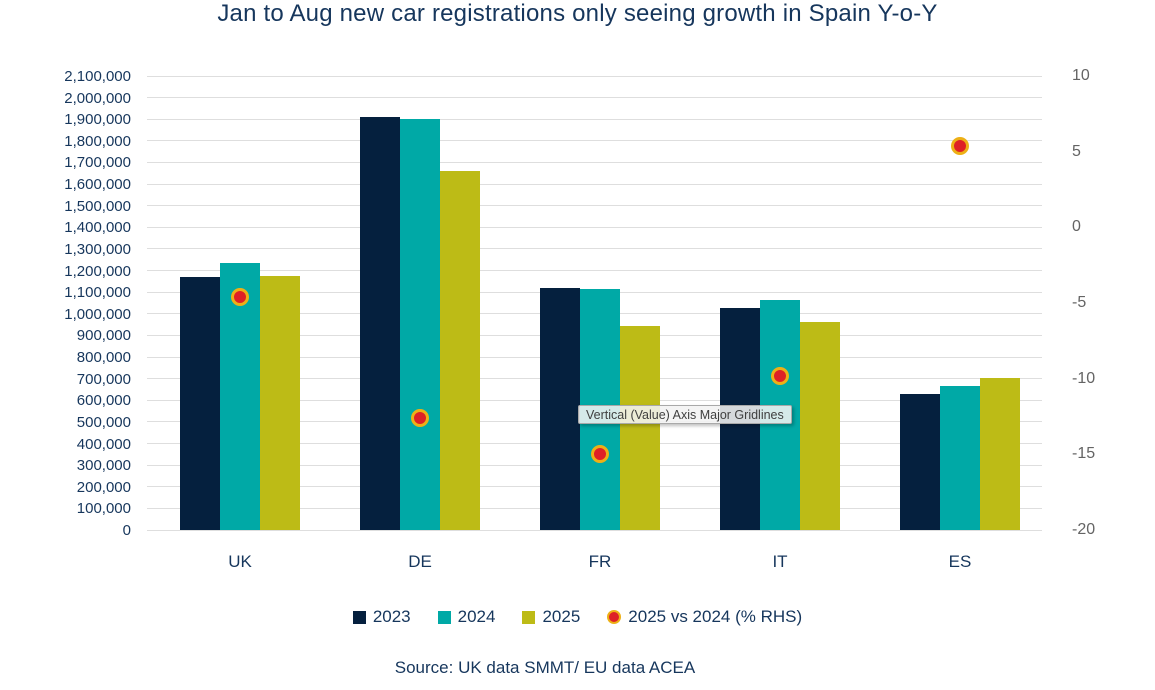 The height and width of the screenshot is (690, 1155). Describe the element at coordinates (97, 76) in the screenshot. I see `left-axis-tick-label: 2,100,000` at that location.